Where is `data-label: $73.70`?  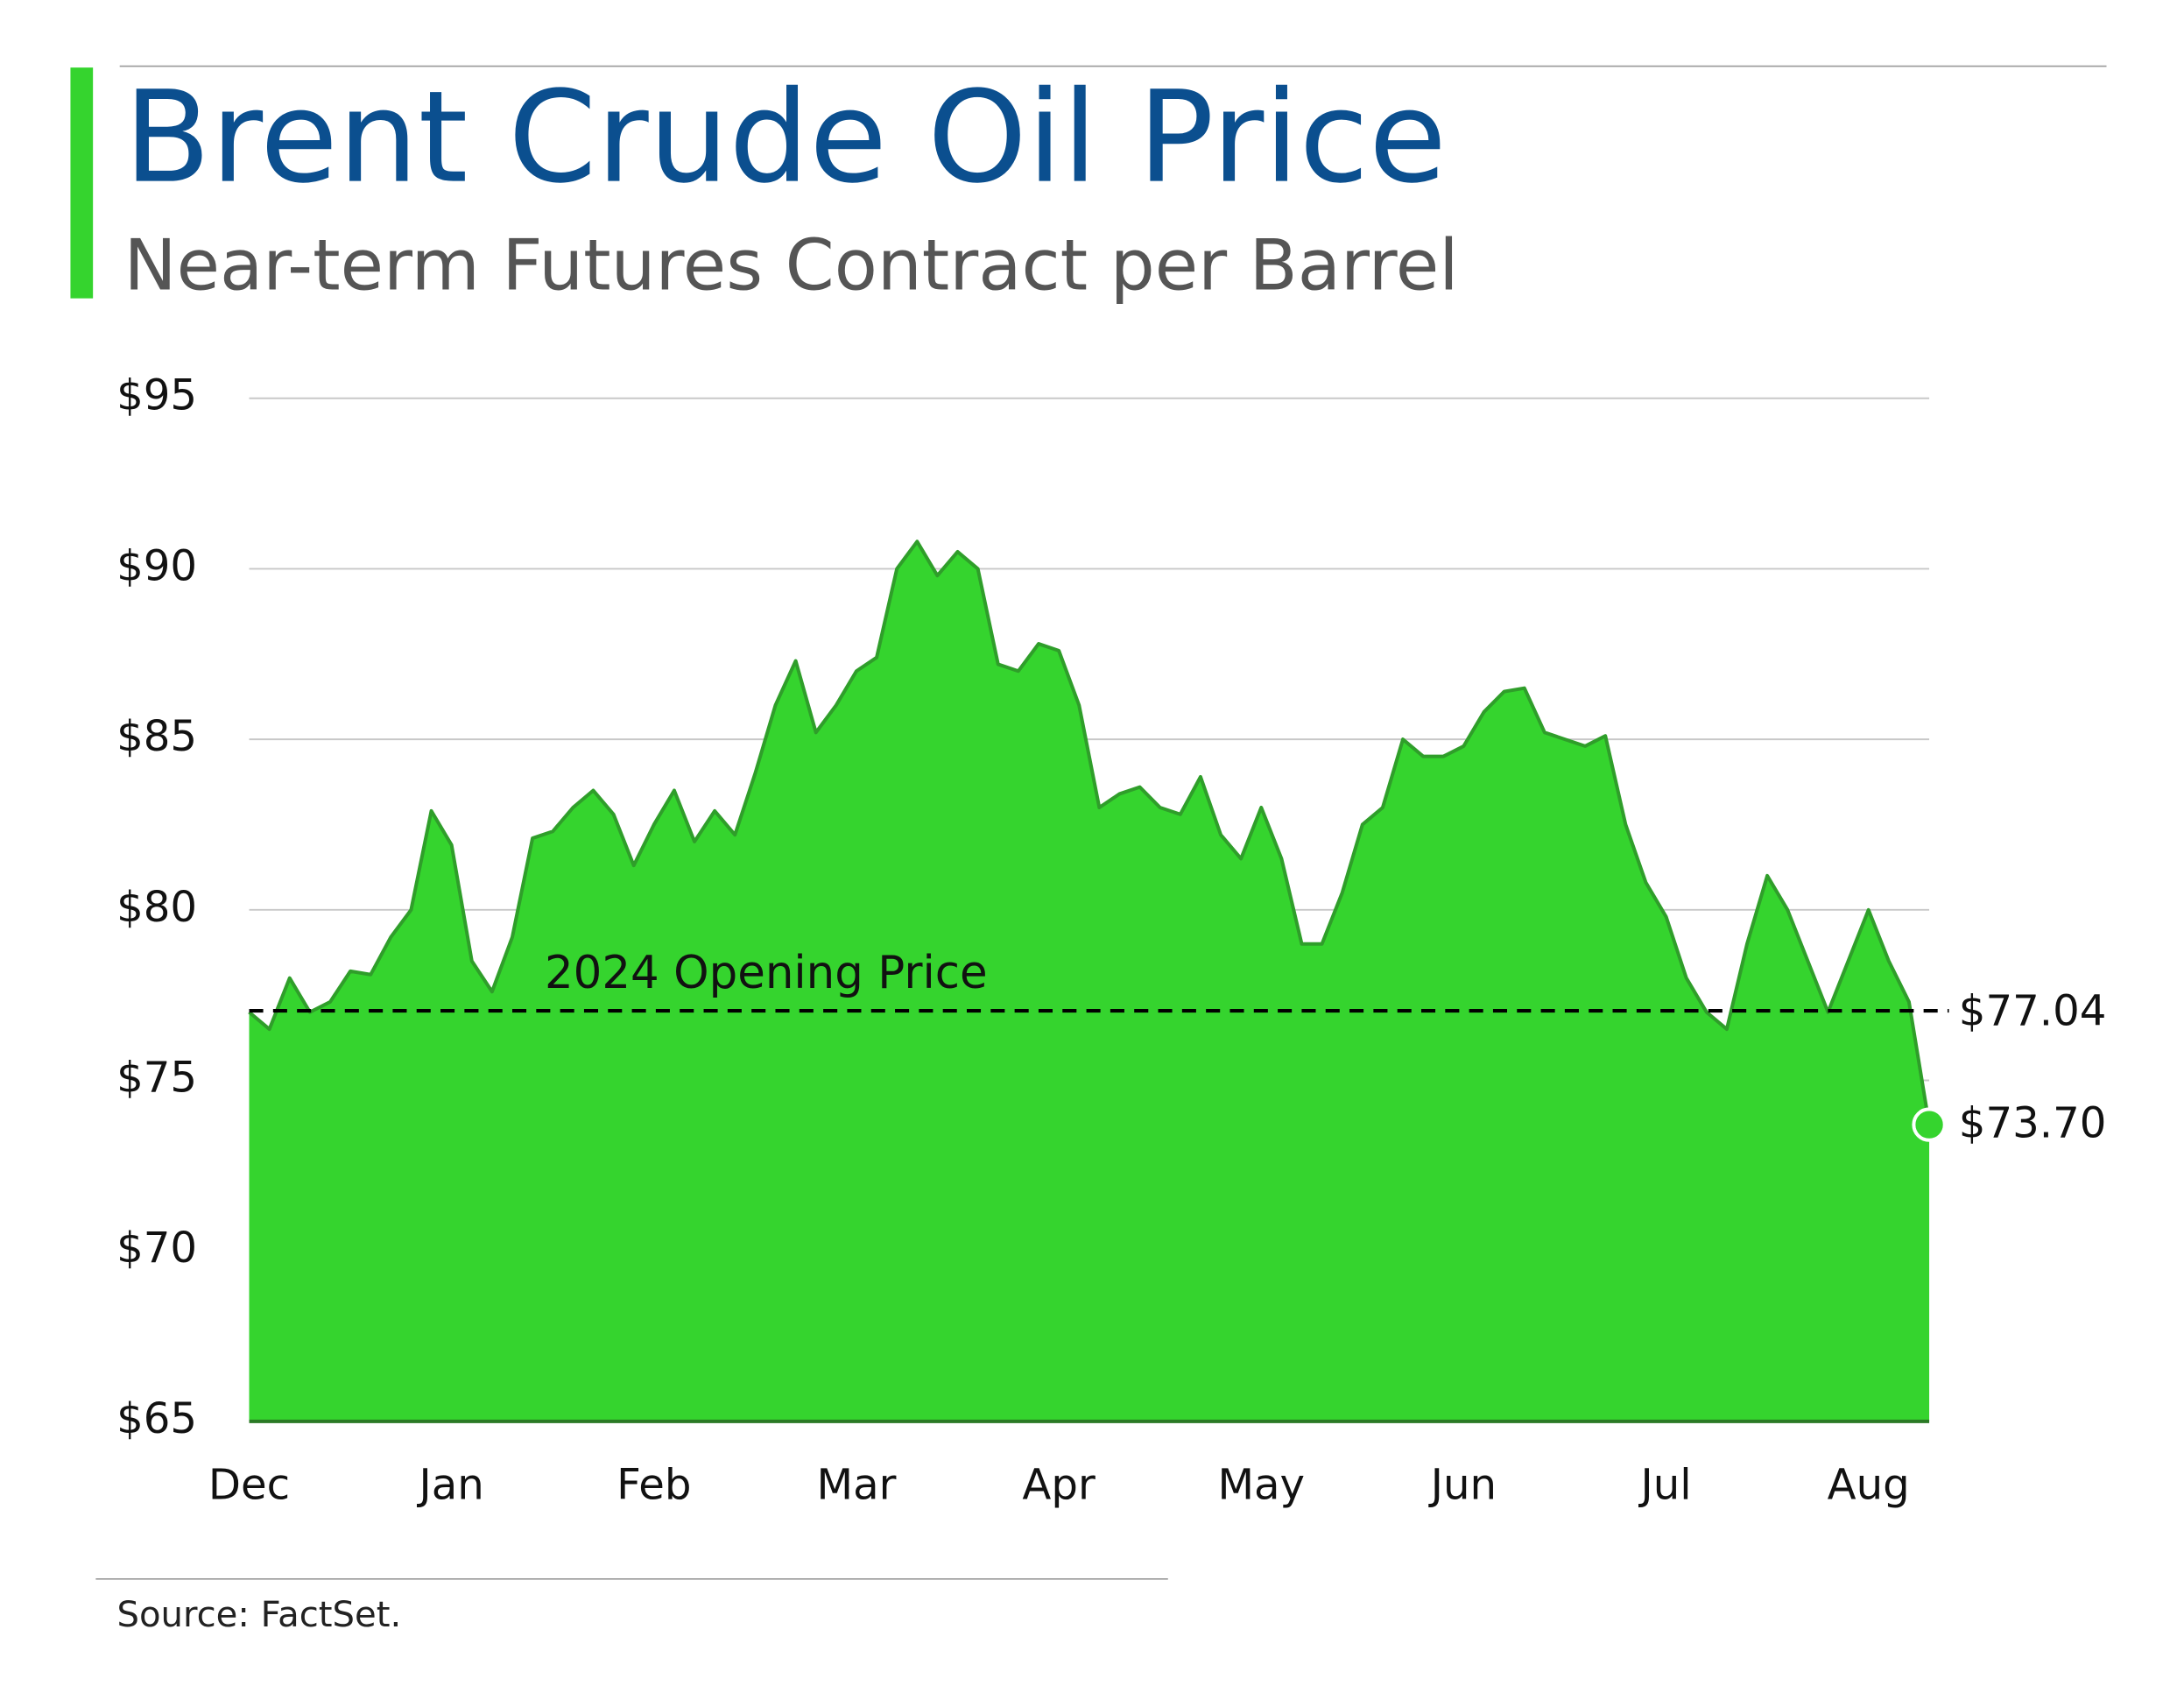
data-label: $73.70 is located at coordinates (2033, 1123).